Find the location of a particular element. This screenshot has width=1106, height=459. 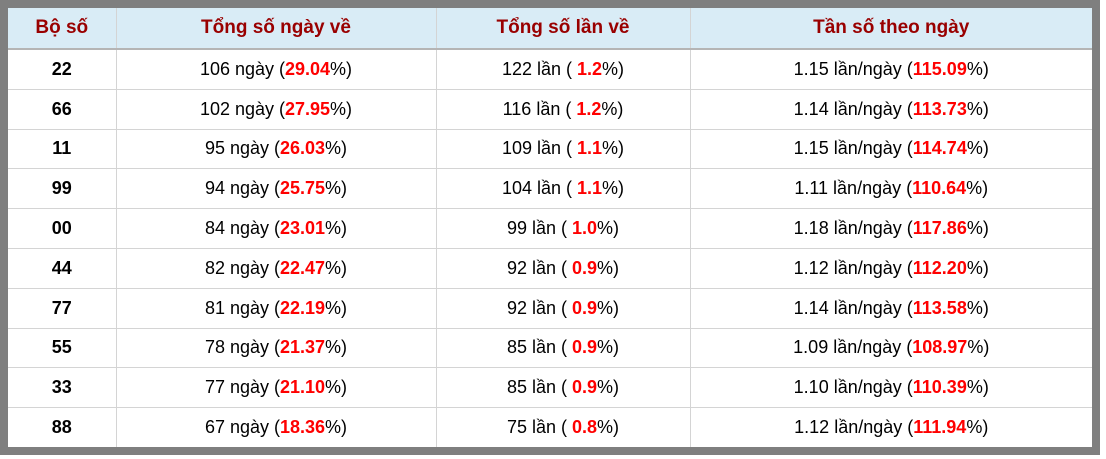

total-days-text: 67 ngày ( is located at coordinates (242, 427).